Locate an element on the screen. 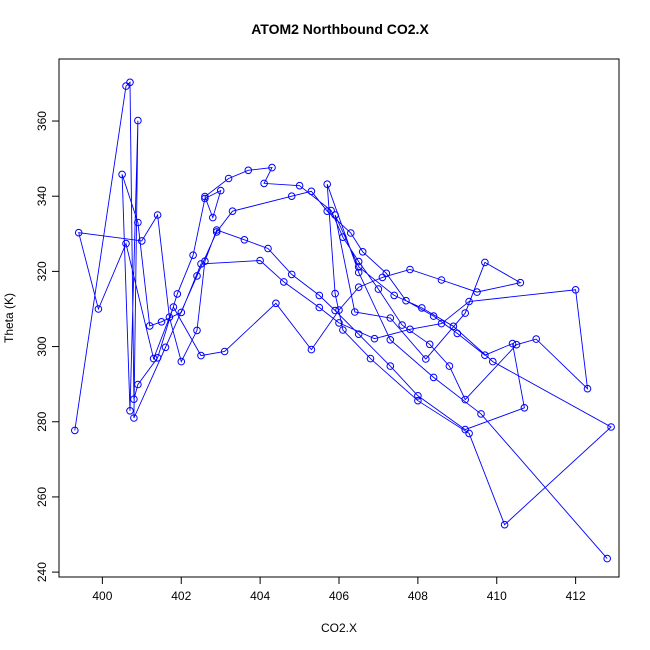 This screenshot has height=650, width=650. x-tick-label: 410 is located at coordinates (497, 596).